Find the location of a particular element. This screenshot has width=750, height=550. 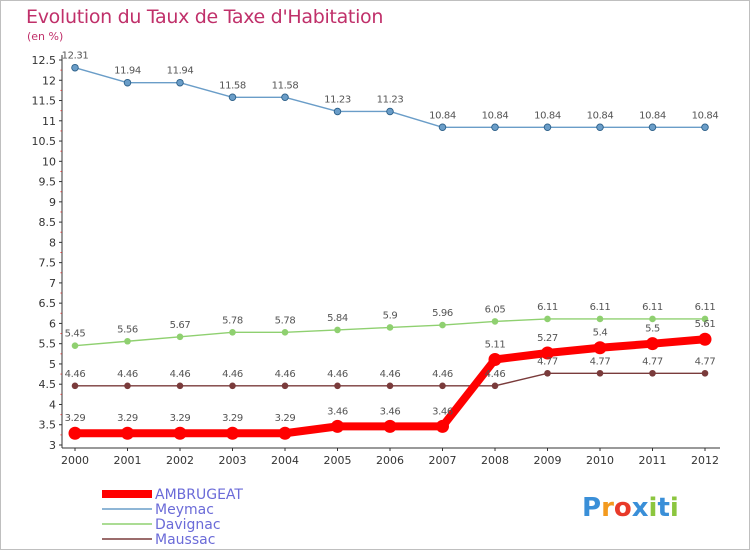

y-tick-label: 7.5 is located at coordinates (48, 263).